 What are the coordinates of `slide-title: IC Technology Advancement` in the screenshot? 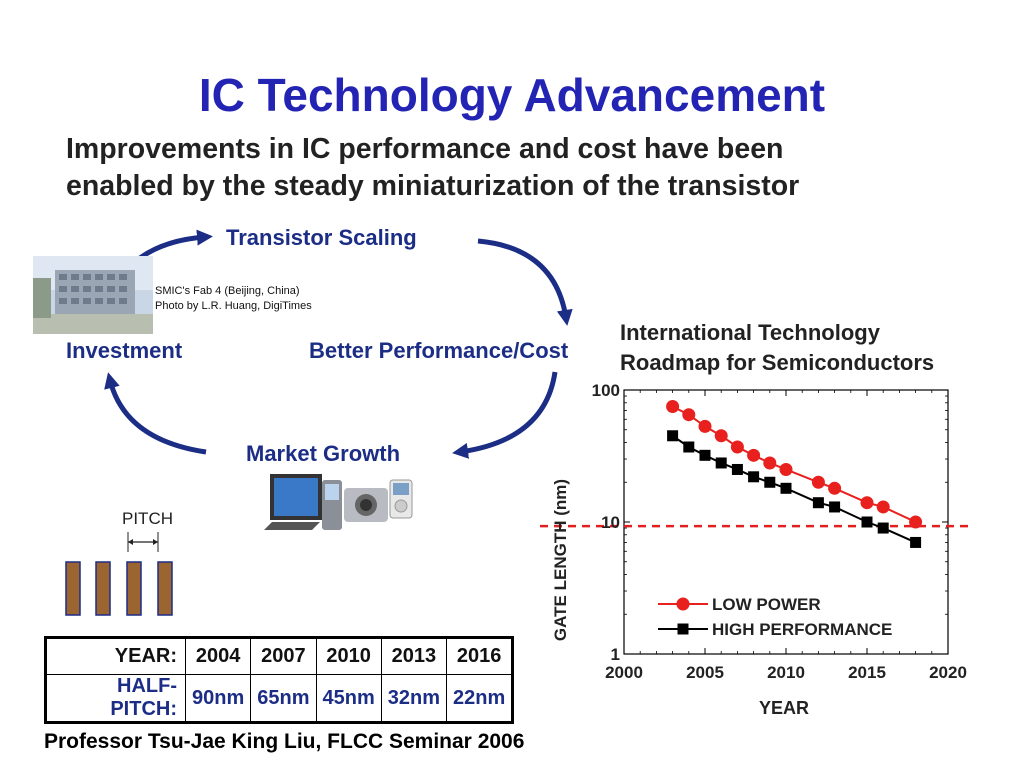 It's located at (512, 95).